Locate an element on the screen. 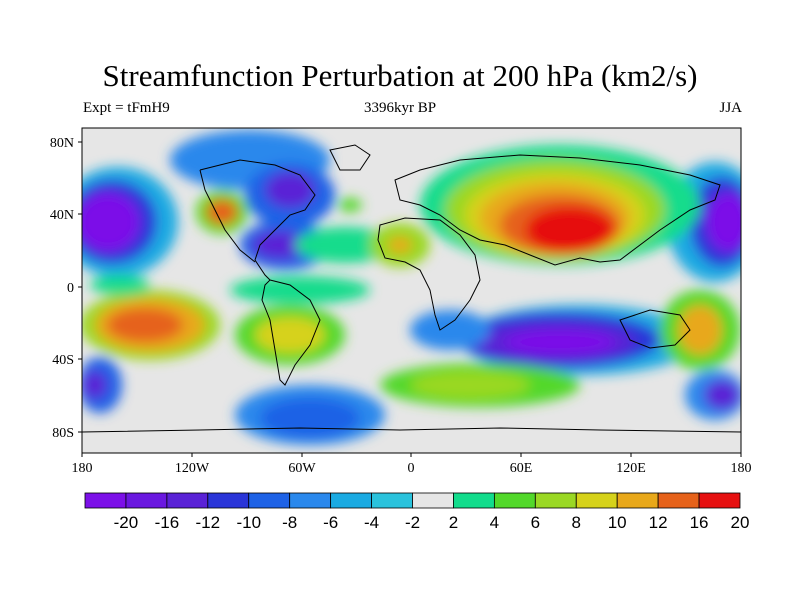 The image size is (800, 600). colorbar-label: 8 is located at coordinates (576, 522).